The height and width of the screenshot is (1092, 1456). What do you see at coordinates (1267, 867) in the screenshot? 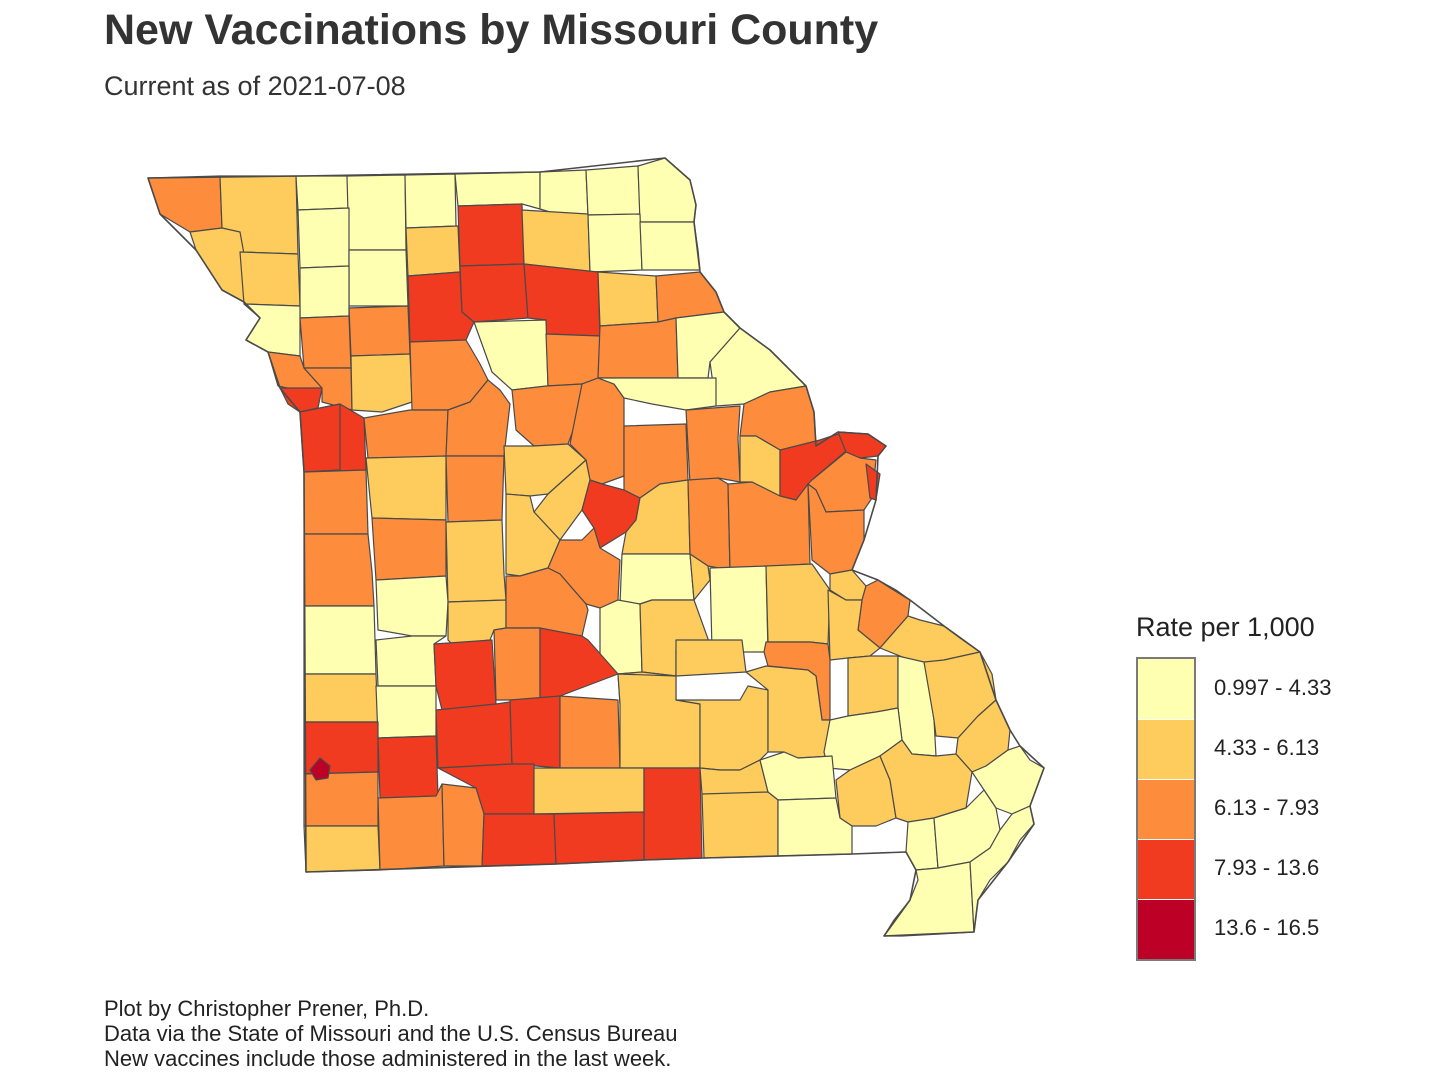
I see `legend-label: 7.93 - 13.6` at bounding box center [1267, 867].